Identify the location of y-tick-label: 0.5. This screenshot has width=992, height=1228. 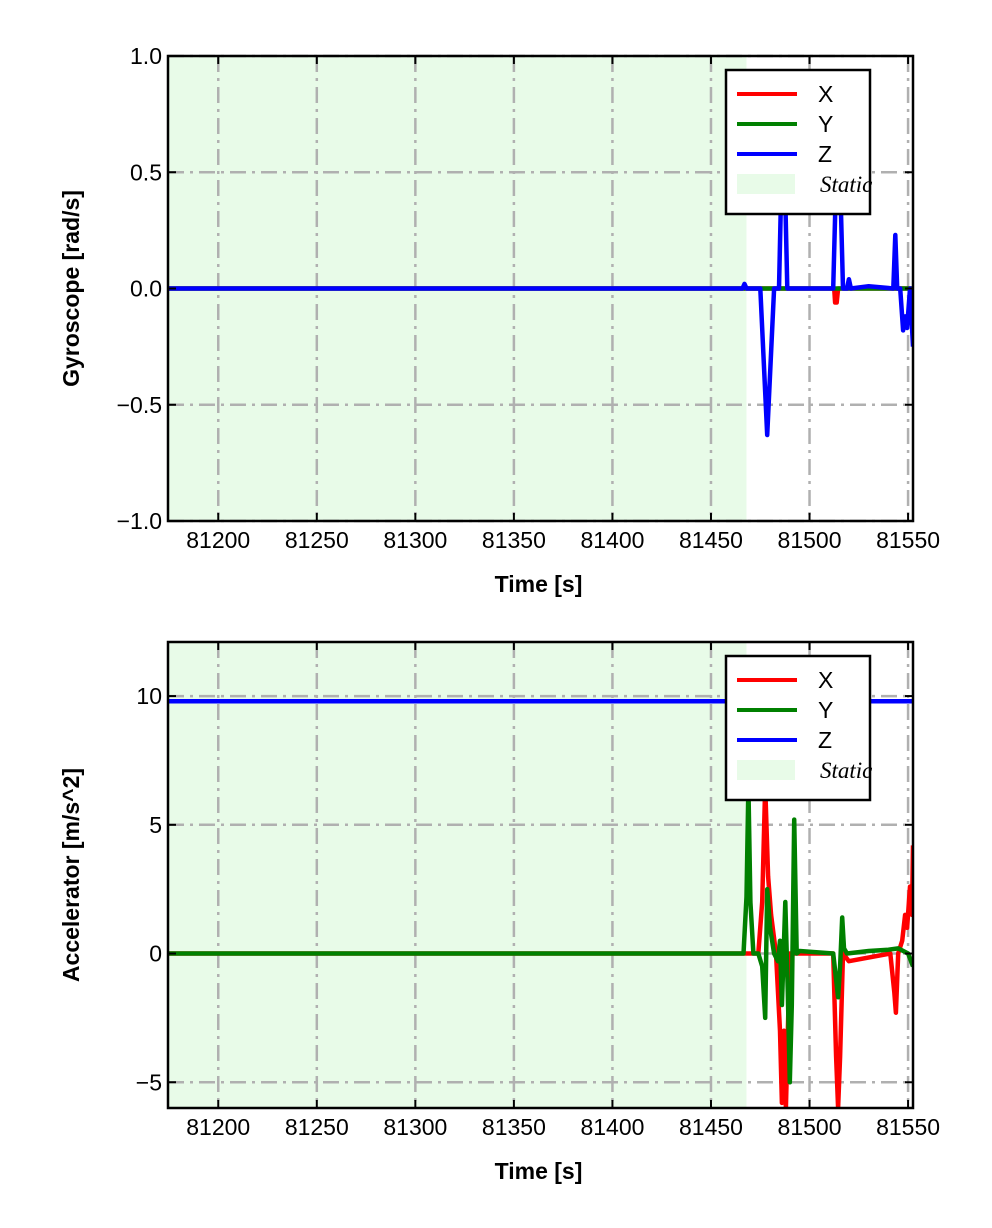
(146, 172).